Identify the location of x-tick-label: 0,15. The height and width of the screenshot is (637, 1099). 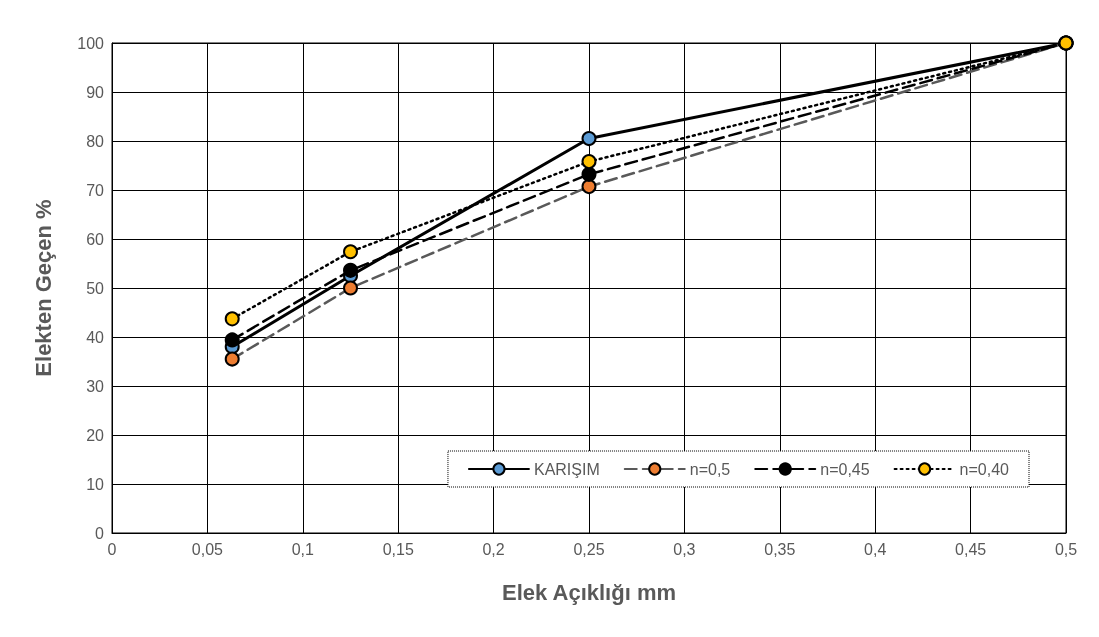
(398, 549).